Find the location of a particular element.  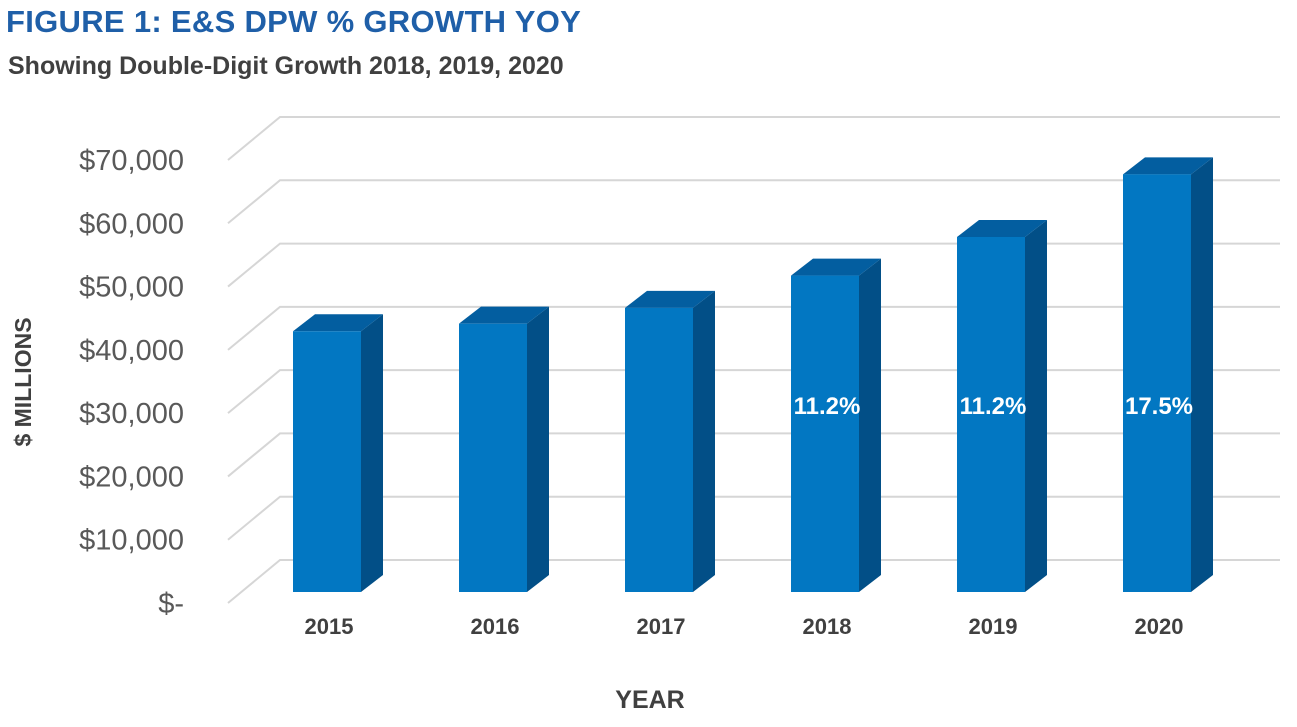

bar-2016 is located at coordinates (504, 449).